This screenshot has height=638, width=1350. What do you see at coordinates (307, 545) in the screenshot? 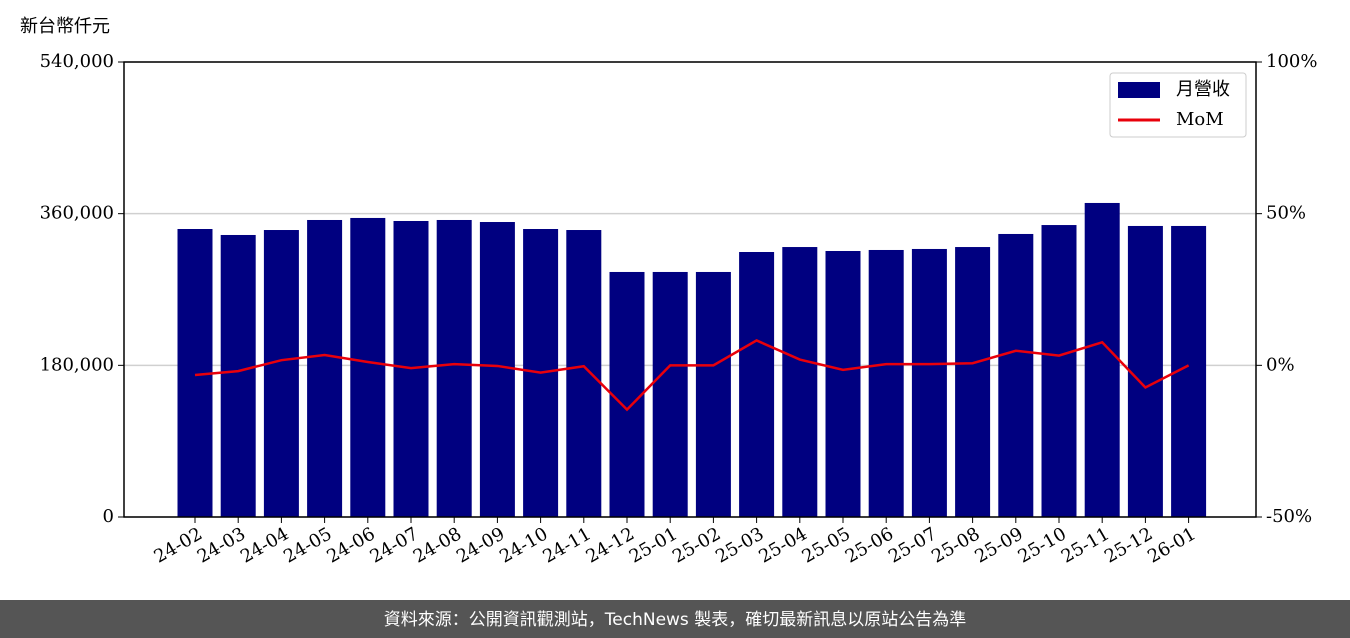
I see `x-tick-label: 24-05` at bounding box center [307, 545].